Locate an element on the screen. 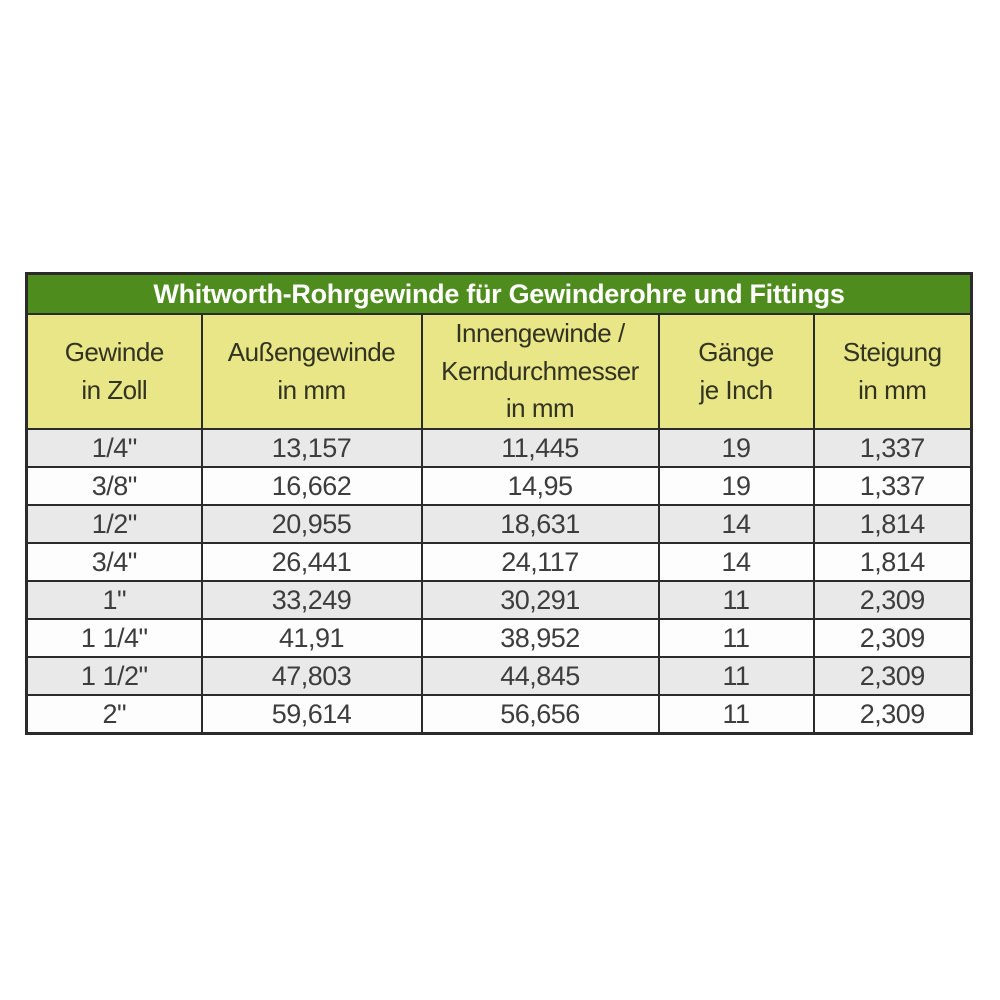 The width and height of the screenshot is (1000, 1000). table-row: 1" 33,249 30,291 11 2,309 is located at coordinates (499, 600).